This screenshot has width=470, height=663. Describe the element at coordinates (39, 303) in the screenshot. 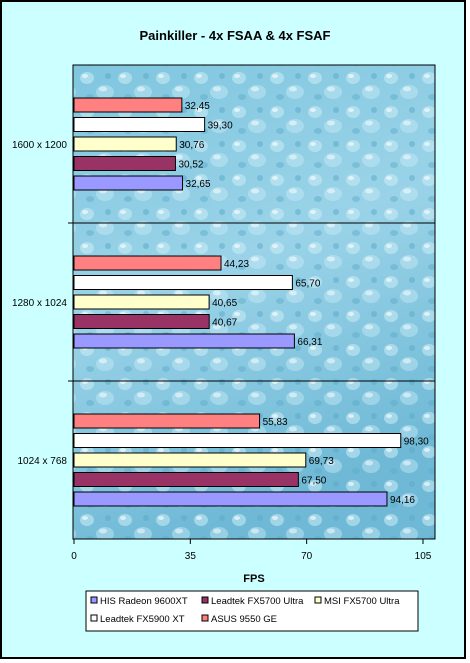

I see `category-label: 1280 x 1024` at that location.